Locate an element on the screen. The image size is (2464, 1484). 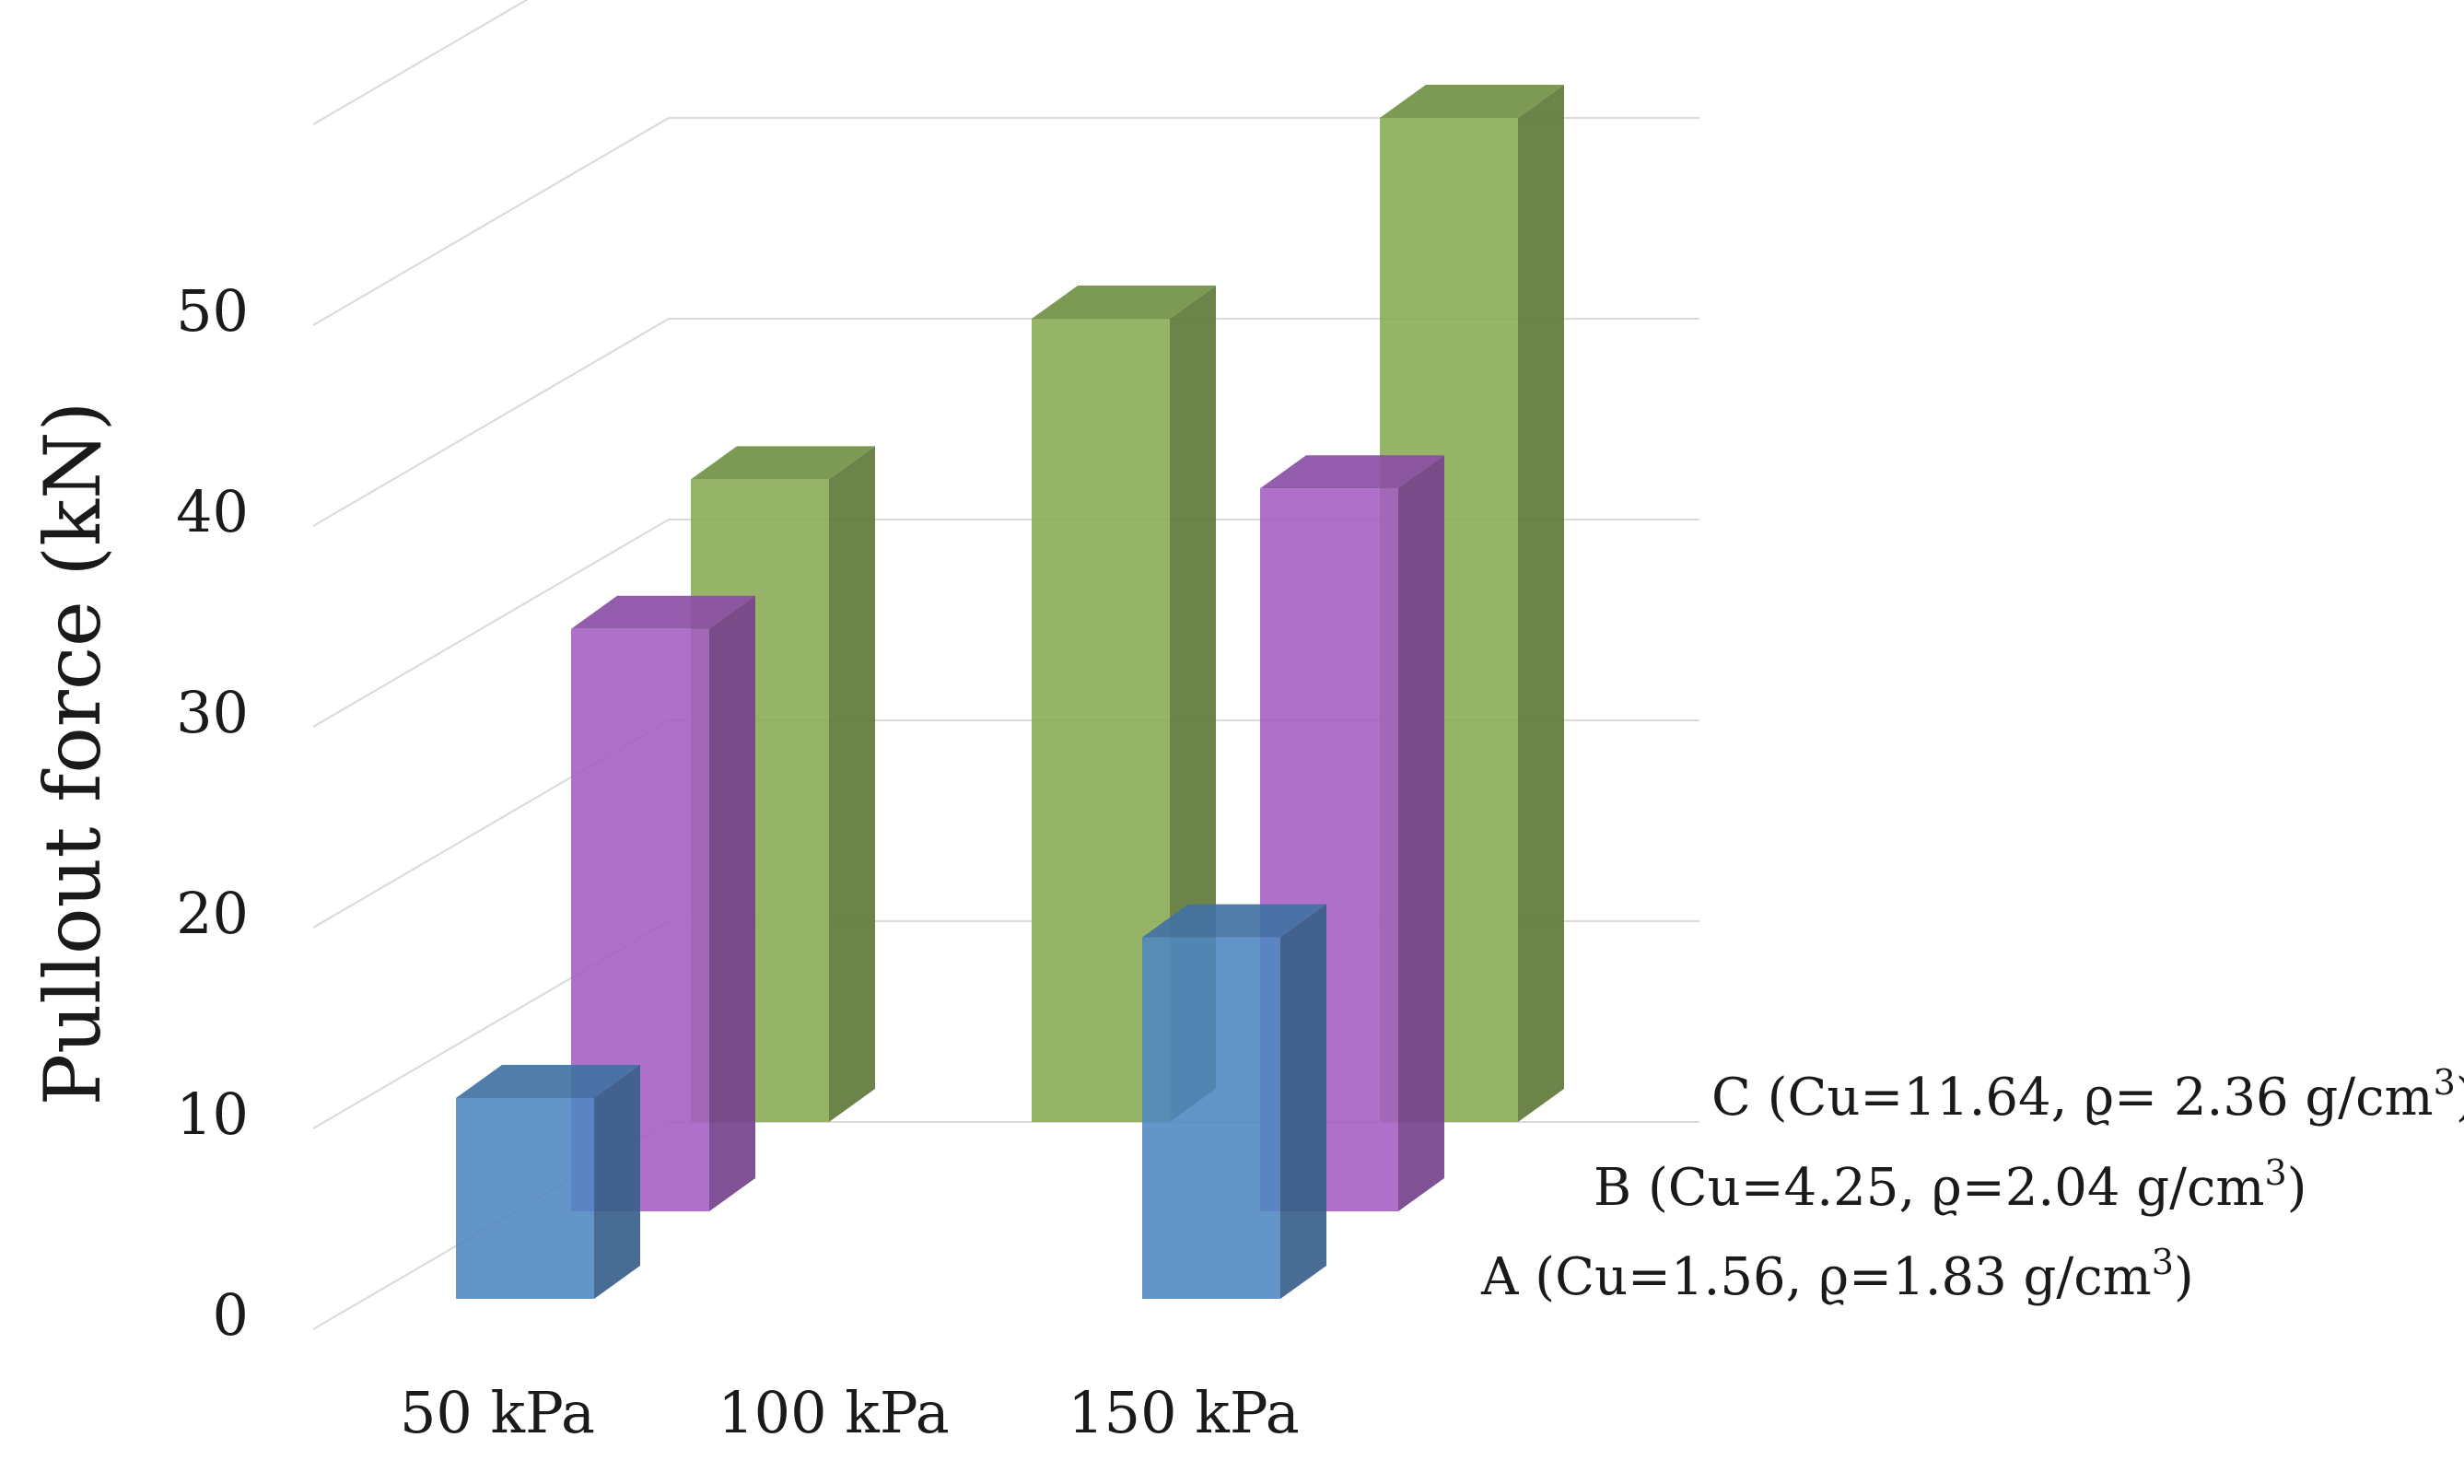
y-axis-title: Pullout force (kN) is located at coordinates (73, 754).